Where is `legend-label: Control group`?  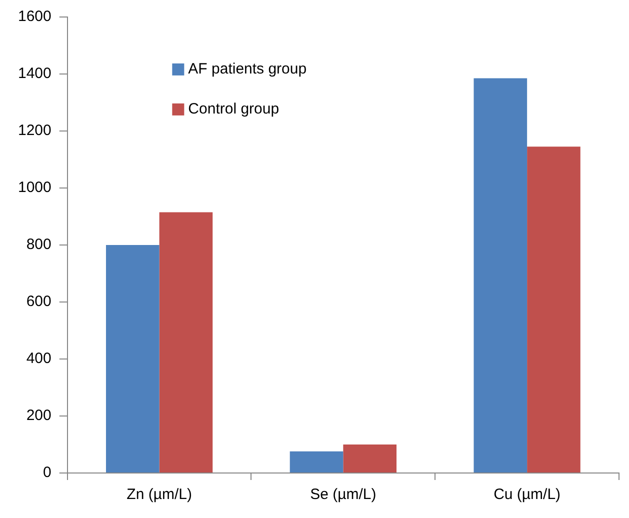 legend-label: Control group is located at coordinates (234, 109).